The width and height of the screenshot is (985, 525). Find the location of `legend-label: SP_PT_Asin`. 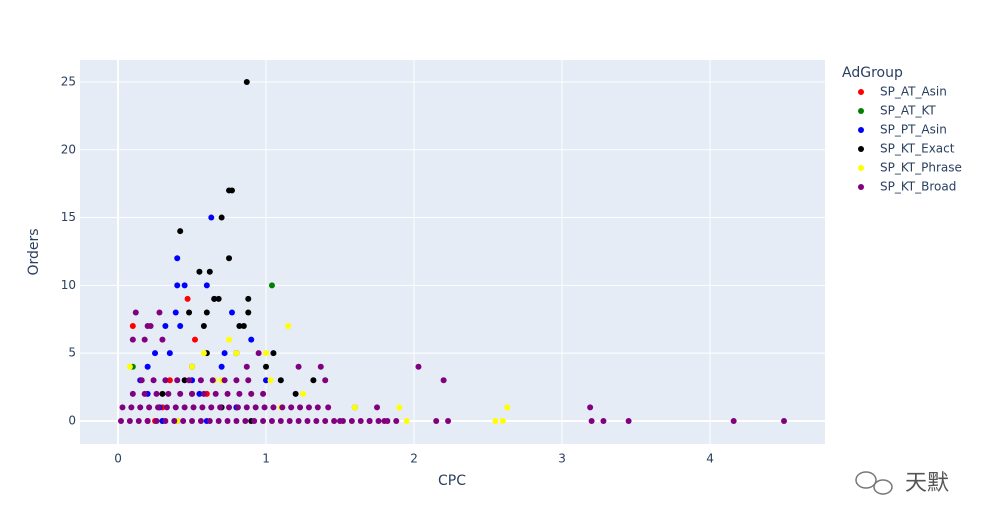

legend-label: SP_PT_Asin is located at coordinates (913, 130).